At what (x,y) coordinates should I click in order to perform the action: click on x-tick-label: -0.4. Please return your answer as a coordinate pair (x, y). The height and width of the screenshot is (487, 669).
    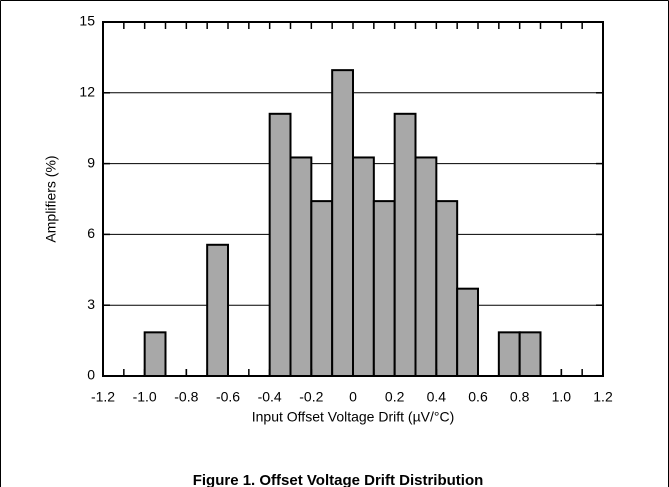
    Looking at the image, I should click on (270, 397).